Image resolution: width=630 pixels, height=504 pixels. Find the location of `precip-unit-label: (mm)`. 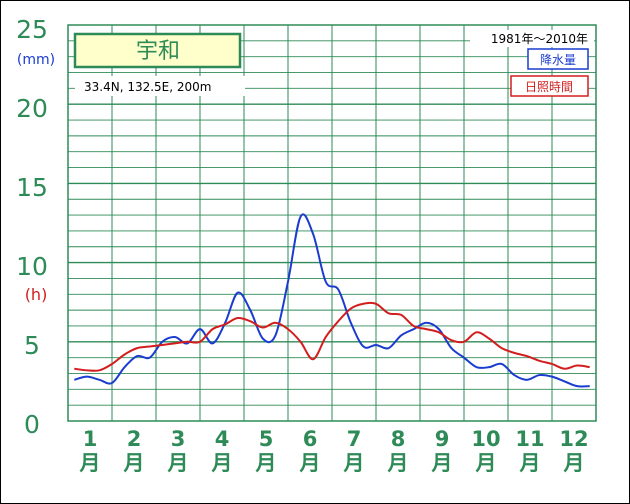

precip-unit-label: (mm) is located at coordinates (36, 60).